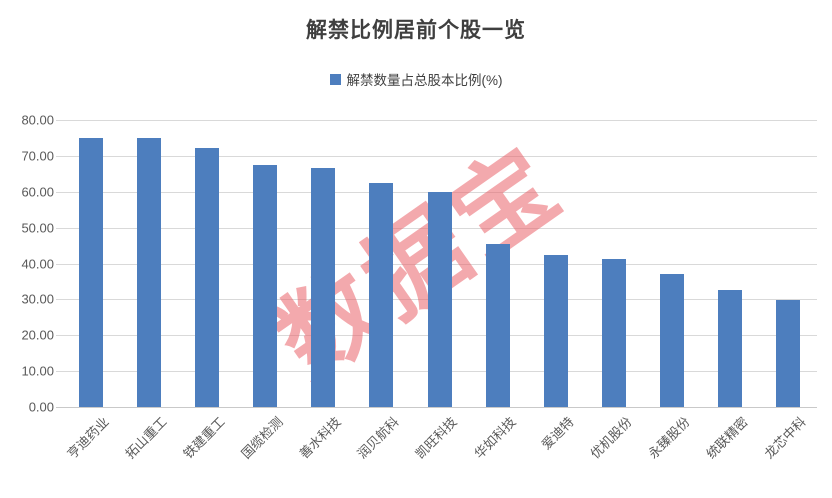 The height and width of the screenshot is (498, 832). Describe the element at coordinates (37, 228) in the screenshot. I see `y-axis-tick-label: 50.00` at that location.